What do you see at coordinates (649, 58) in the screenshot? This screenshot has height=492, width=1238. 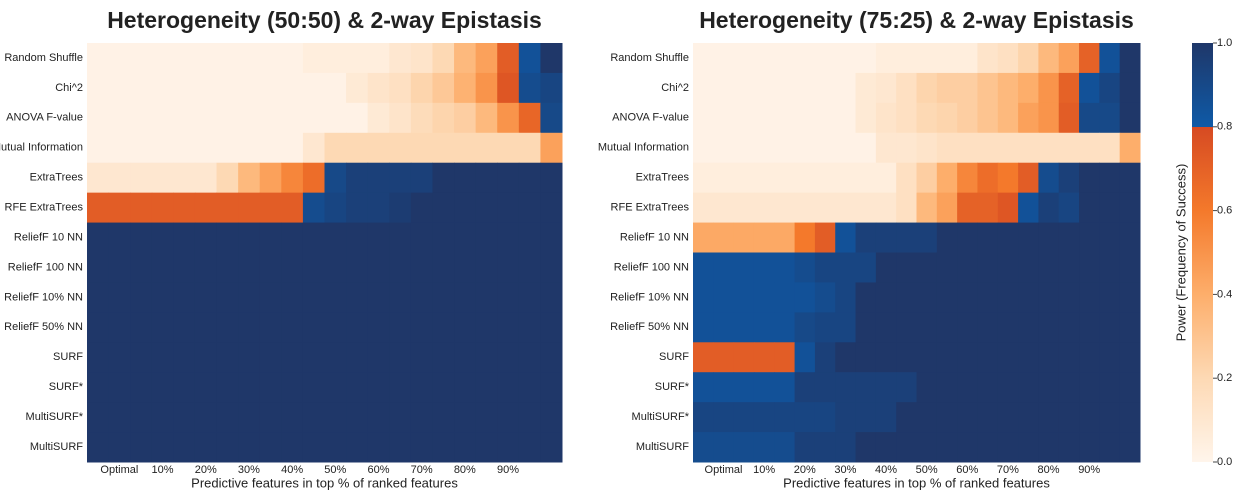 I see `y-tick-label: Random Shuffle` at bounding box center [649, 58].